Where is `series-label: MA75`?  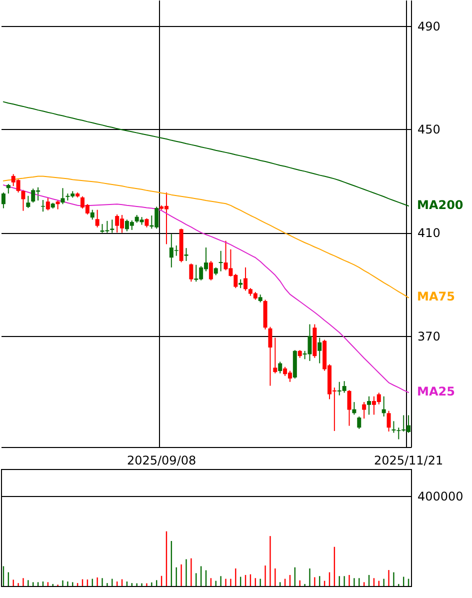
series-label: MA75 is located at coordinates (436, 297).